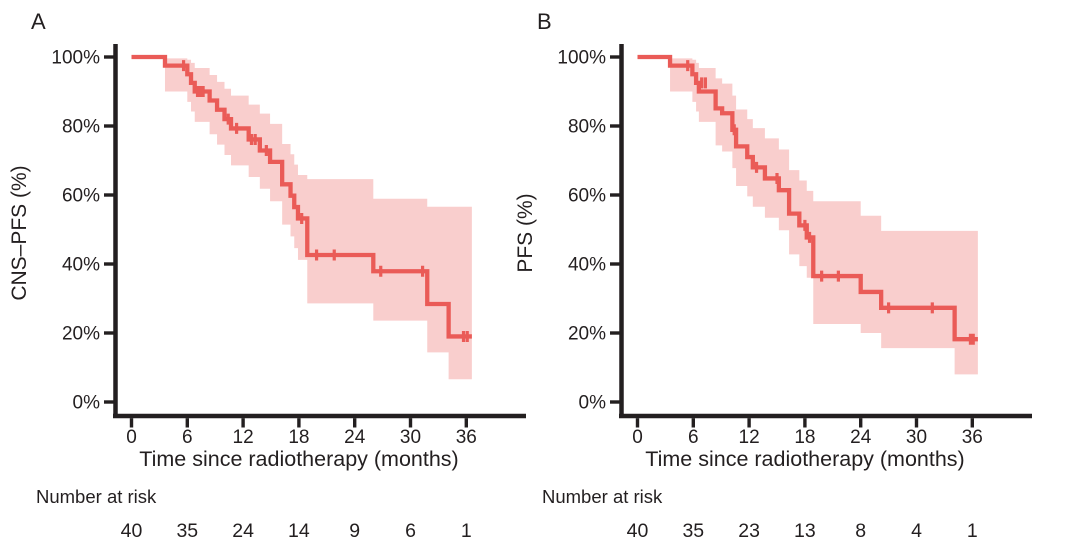 This screenshot has height=551, width=1080. What do you see at coordinates (860, 531) in the screenshot?
I see `number-at-risk-value: 8` at bounding box center [860, 531].